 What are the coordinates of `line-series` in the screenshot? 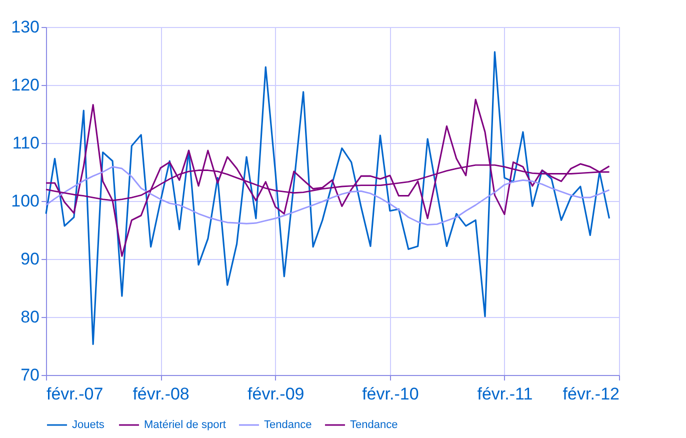 It's located at (327, 196).